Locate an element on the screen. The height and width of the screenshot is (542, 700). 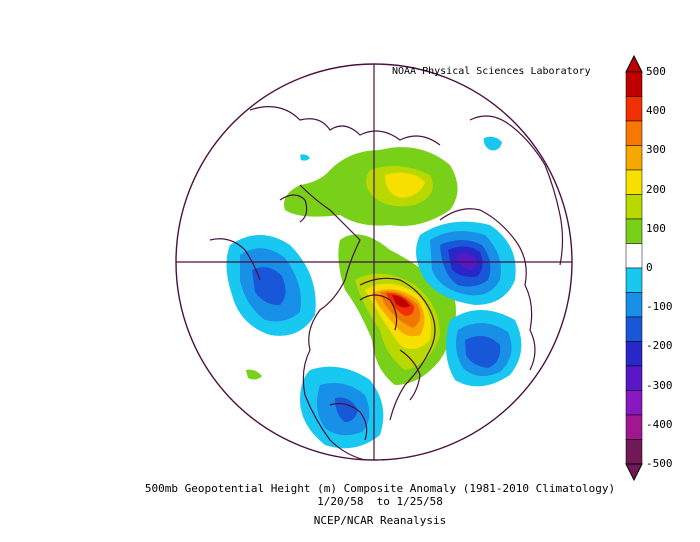
negative-anomaly-usa is located at coordinates (342, 407).